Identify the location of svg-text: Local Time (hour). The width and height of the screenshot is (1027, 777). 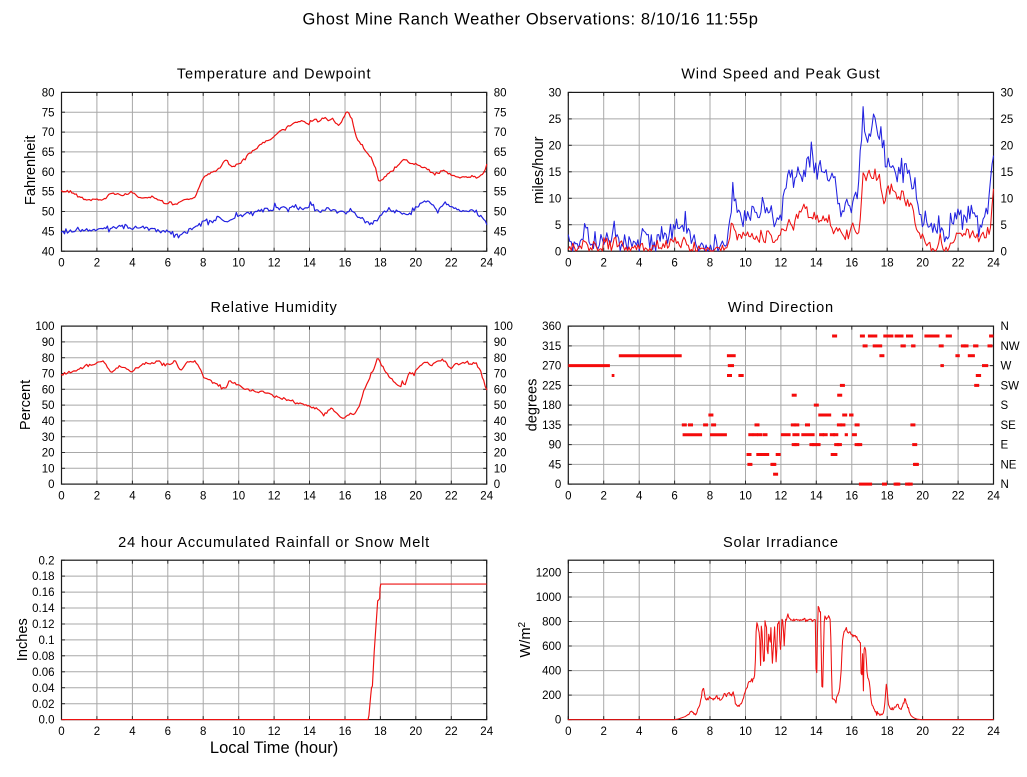
(274, 748).